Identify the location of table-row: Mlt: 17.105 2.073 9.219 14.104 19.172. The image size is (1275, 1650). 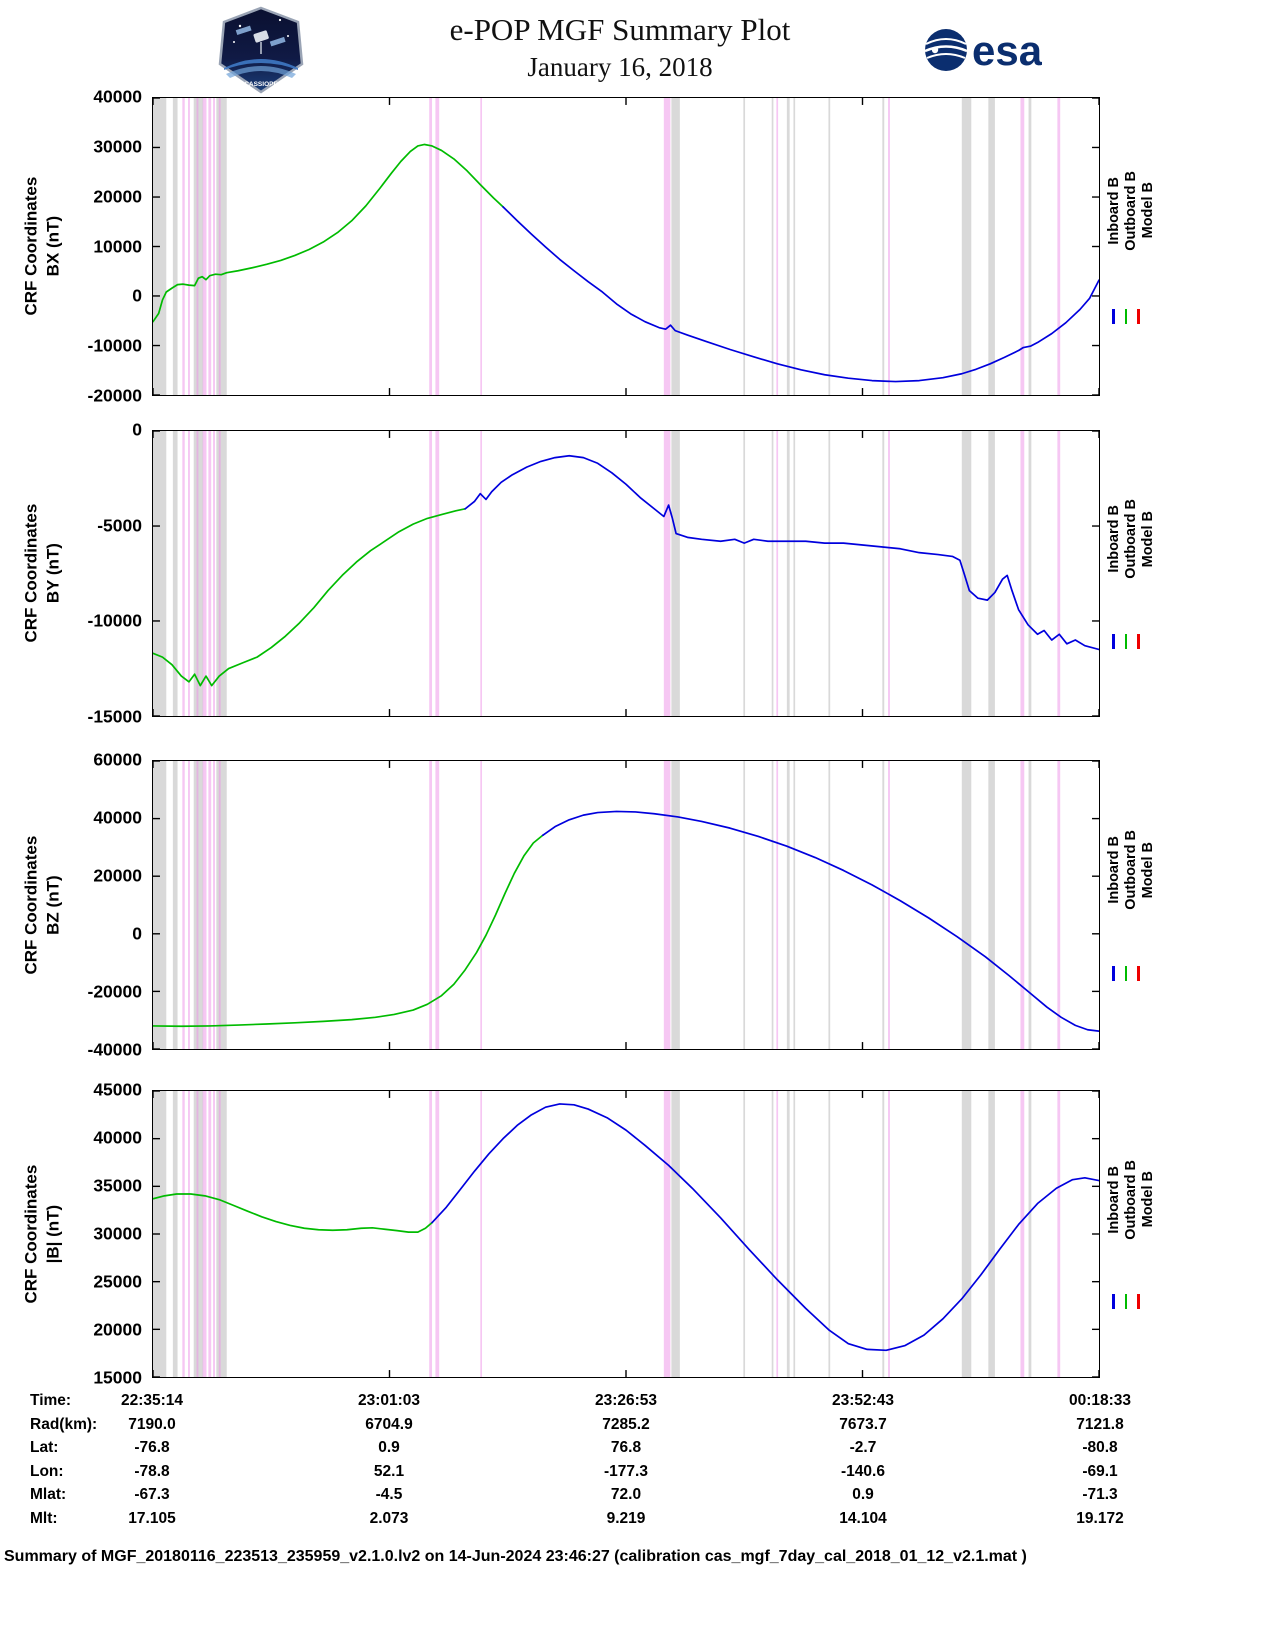
(637, 1521).